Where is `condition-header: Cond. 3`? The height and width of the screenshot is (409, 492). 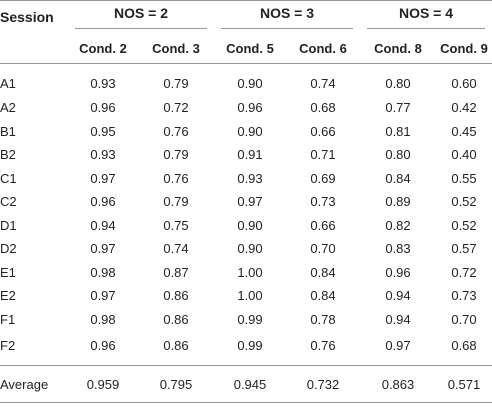 condition-header: Cond. 3 is located at coordinates (176, 48).